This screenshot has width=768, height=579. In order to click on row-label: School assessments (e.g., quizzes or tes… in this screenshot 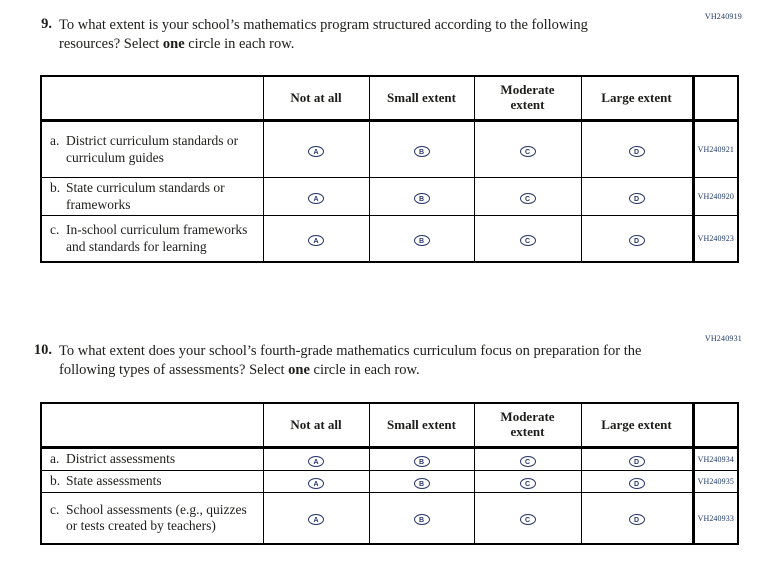, I will do `click(156, 517)`.